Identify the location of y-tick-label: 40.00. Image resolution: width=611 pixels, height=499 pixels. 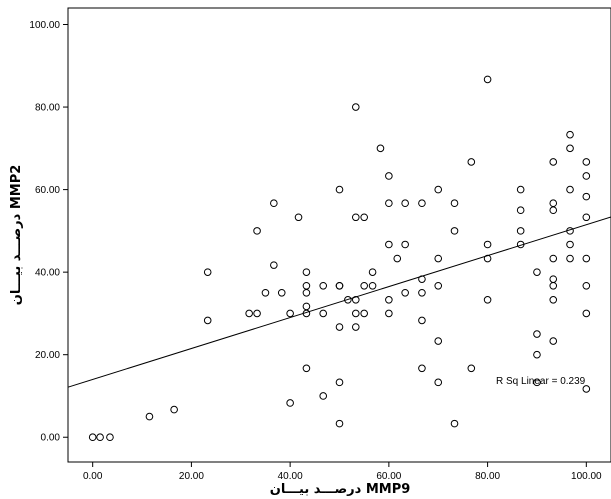
(47, 273).